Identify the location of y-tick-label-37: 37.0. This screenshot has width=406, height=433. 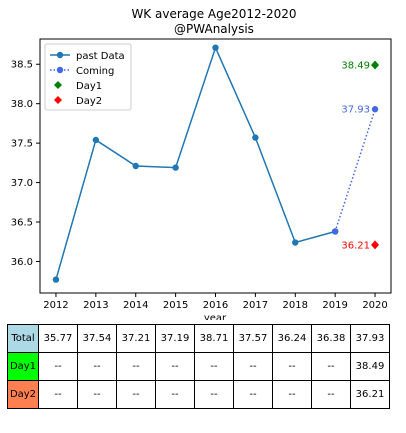
(22, 183).